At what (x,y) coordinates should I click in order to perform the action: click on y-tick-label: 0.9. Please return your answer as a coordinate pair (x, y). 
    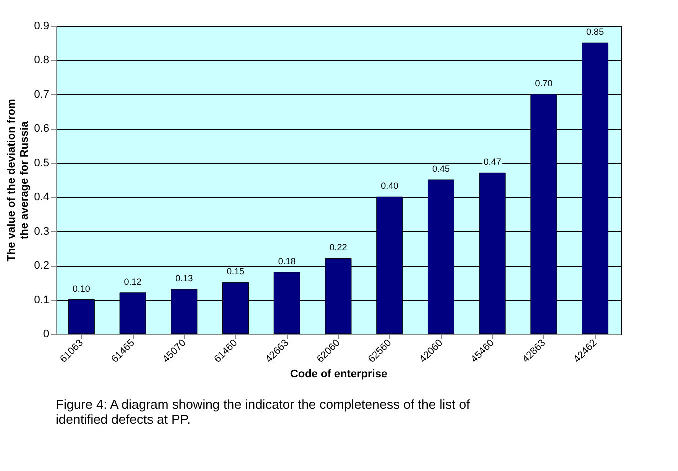
    Looking at the image, I should click on (42, 26).